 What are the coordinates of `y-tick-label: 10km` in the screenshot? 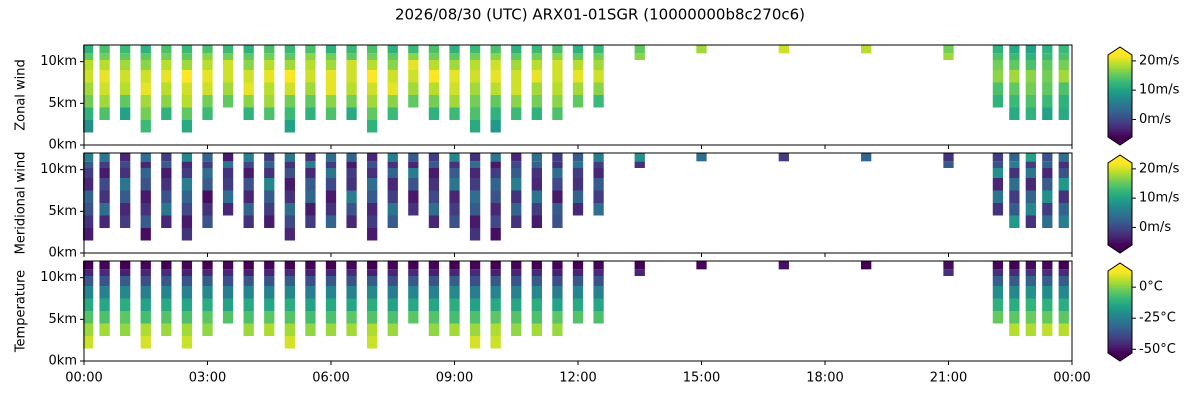 It's located at (58, 169).